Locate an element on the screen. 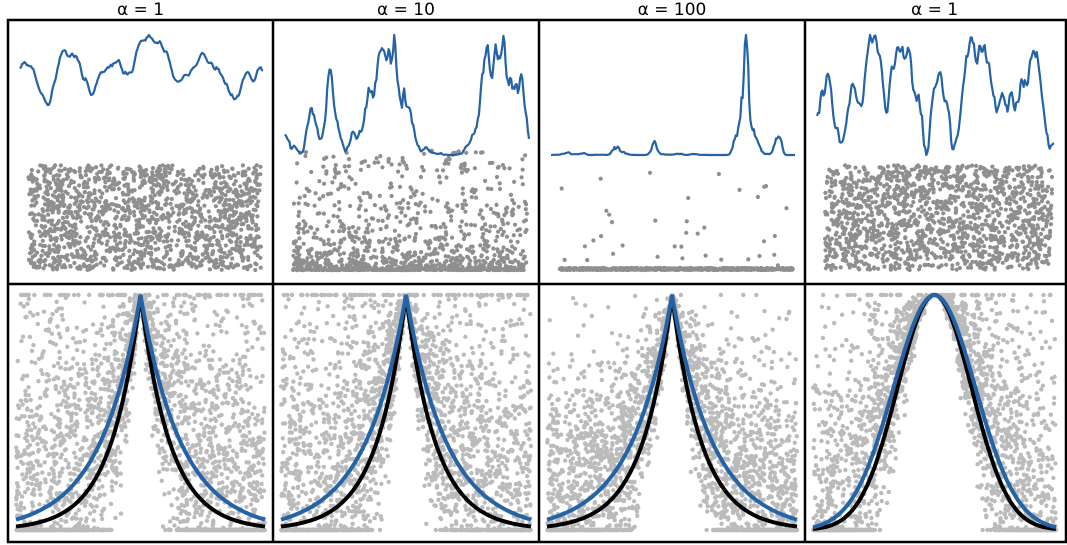  scatter-points is located at coordinates (144, 218).